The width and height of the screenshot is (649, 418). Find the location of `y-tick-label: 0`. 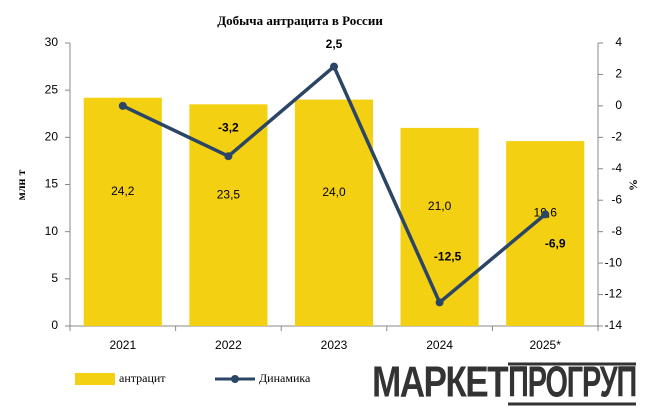

y-tick-label: 0 is located at coordinates (54, 325).